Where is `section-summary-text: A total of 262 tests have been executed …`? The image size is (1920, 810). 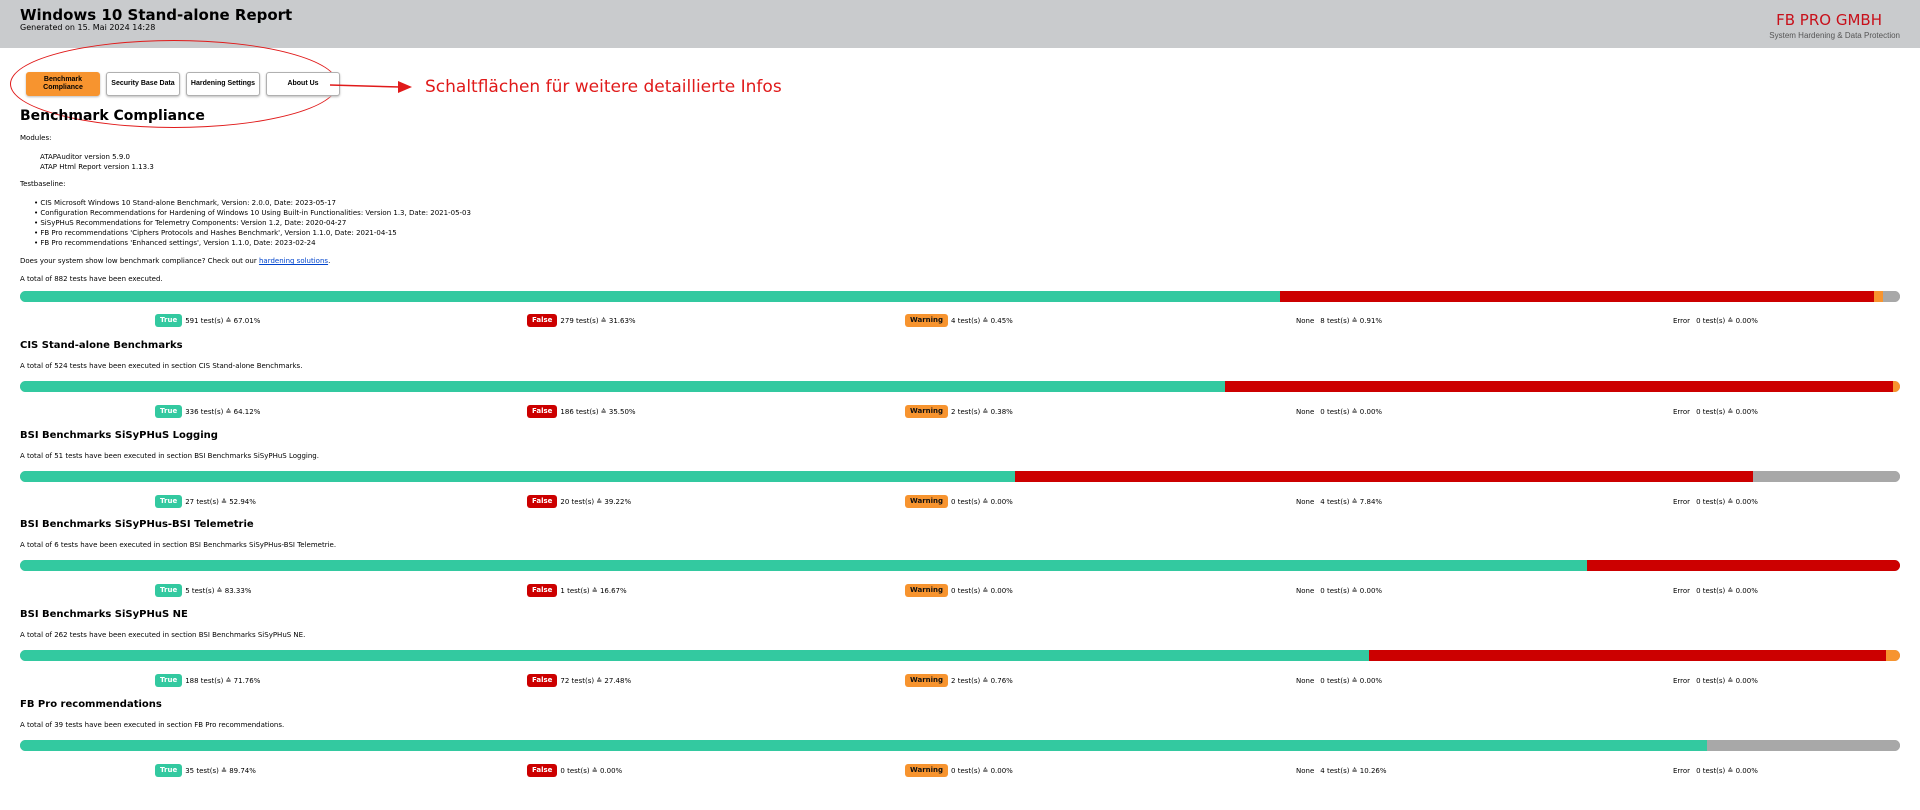 section-summary-text: A total of 262 tests have been executed … is located at coordinates (163, 635).